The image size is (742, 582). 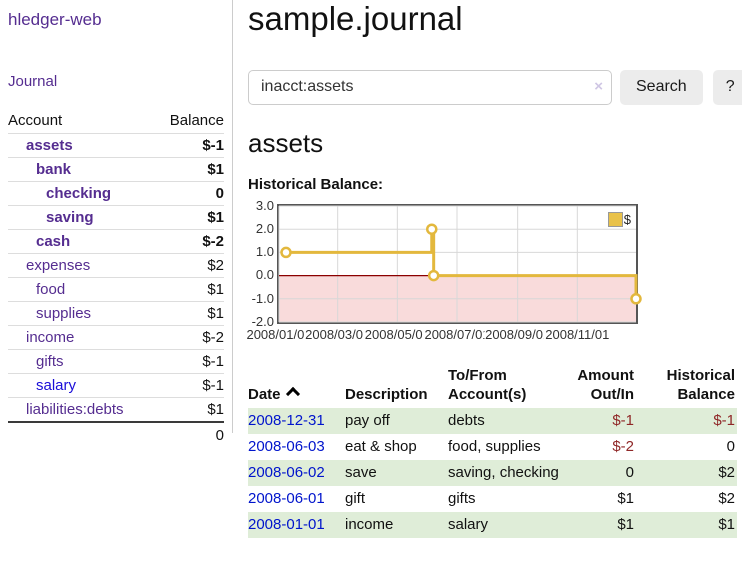 What do you see at coordinates (462, 499) in the screenshot?
I see `register-cell-accounts: gifts` at bounding box center [462, 499].